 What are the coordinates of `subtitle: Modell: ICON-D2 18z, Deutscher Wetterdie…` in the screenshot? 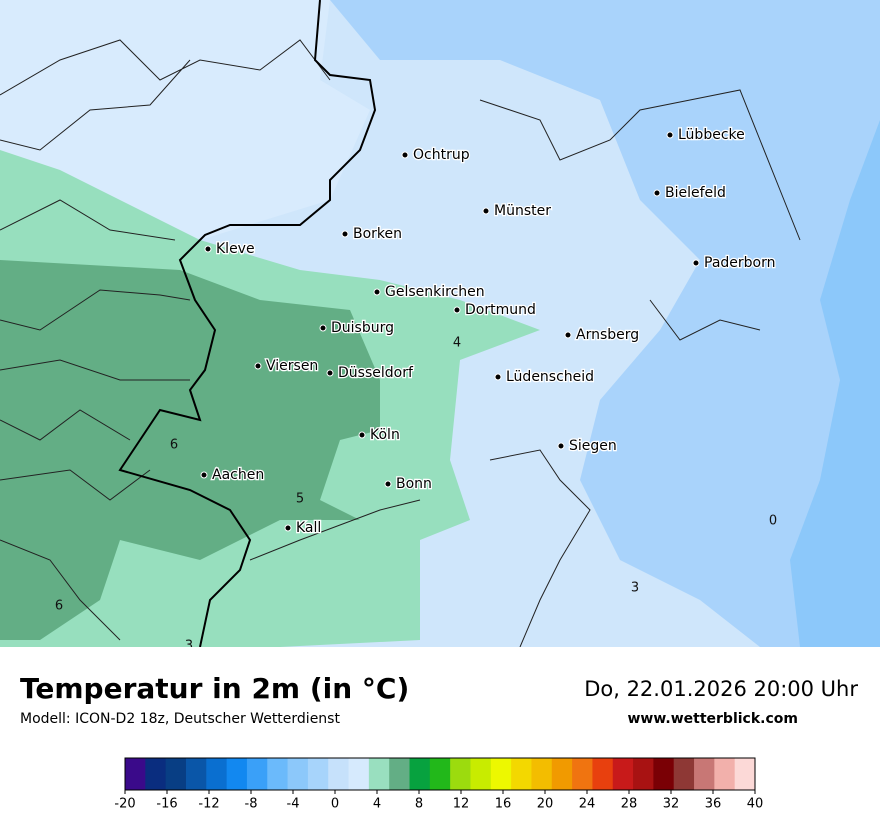 It's located at (180, 719).